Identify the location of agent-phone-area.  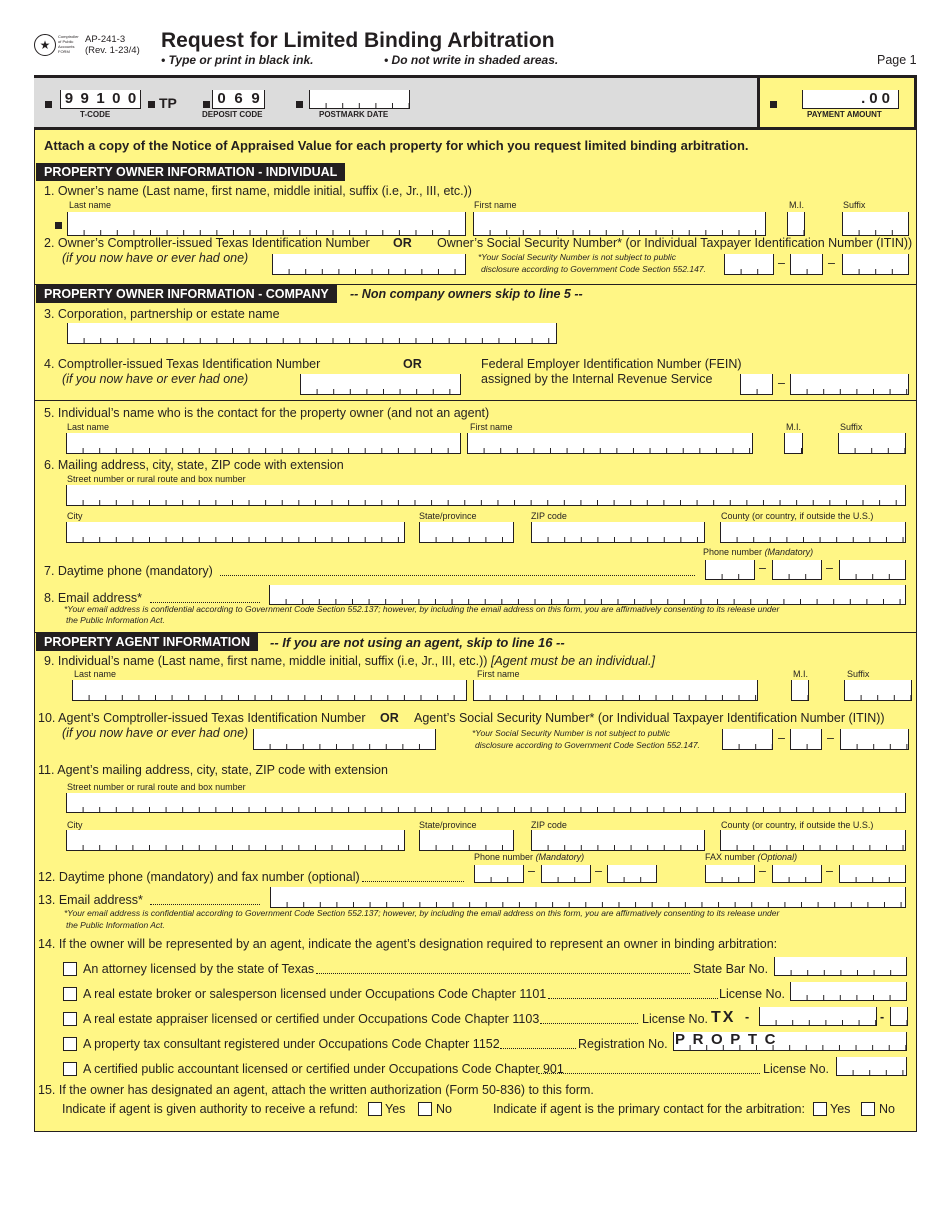
(499, 874).